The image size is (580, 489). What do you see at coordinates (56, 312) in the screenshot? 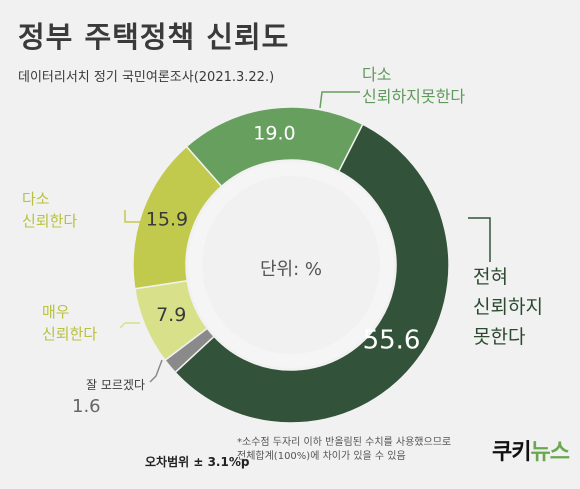
I see `label-line: 매우` at bounding box center [56, 312].